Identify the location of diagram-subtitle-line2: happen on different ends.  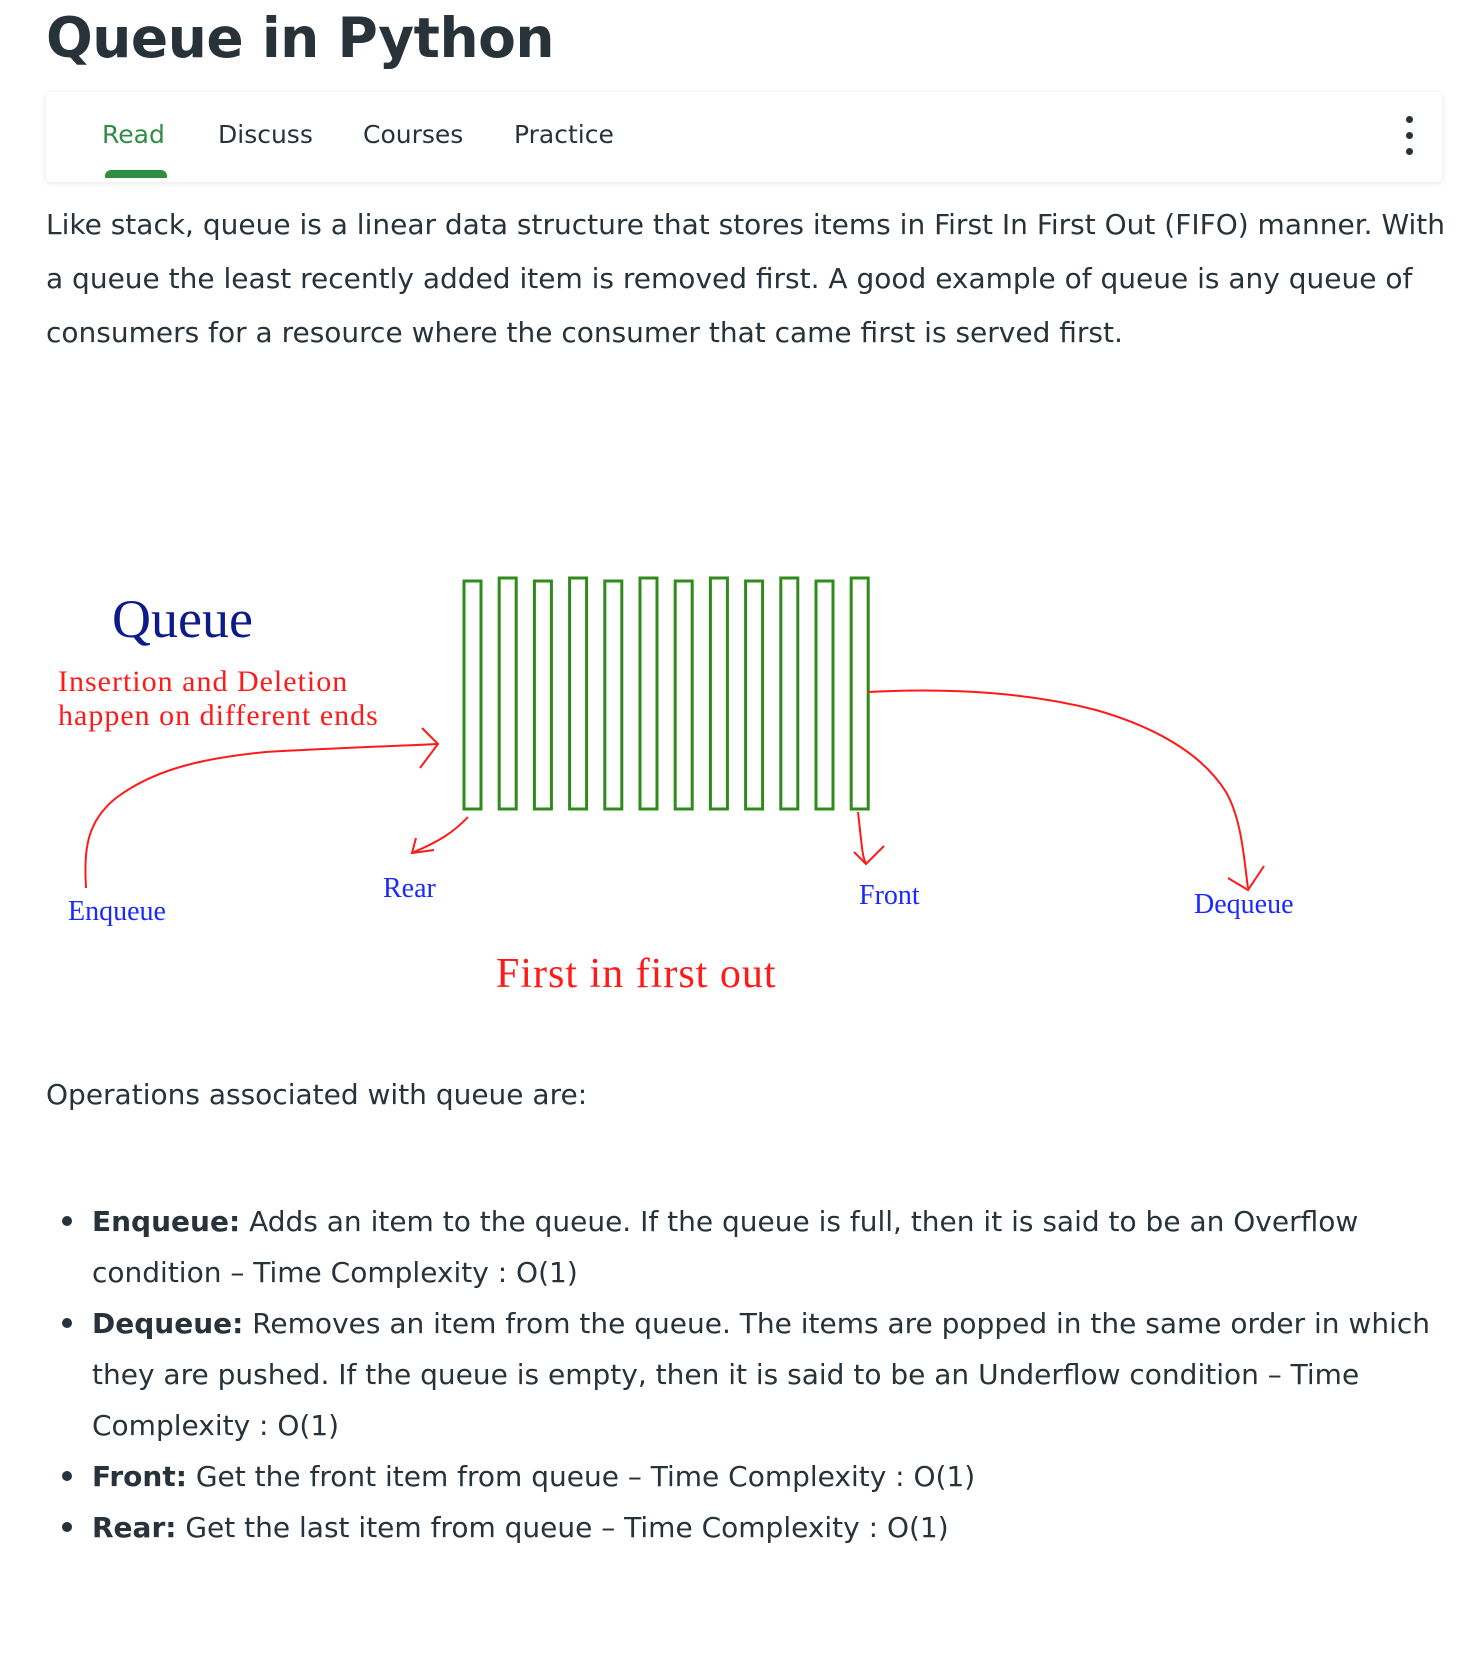
(218, 715).